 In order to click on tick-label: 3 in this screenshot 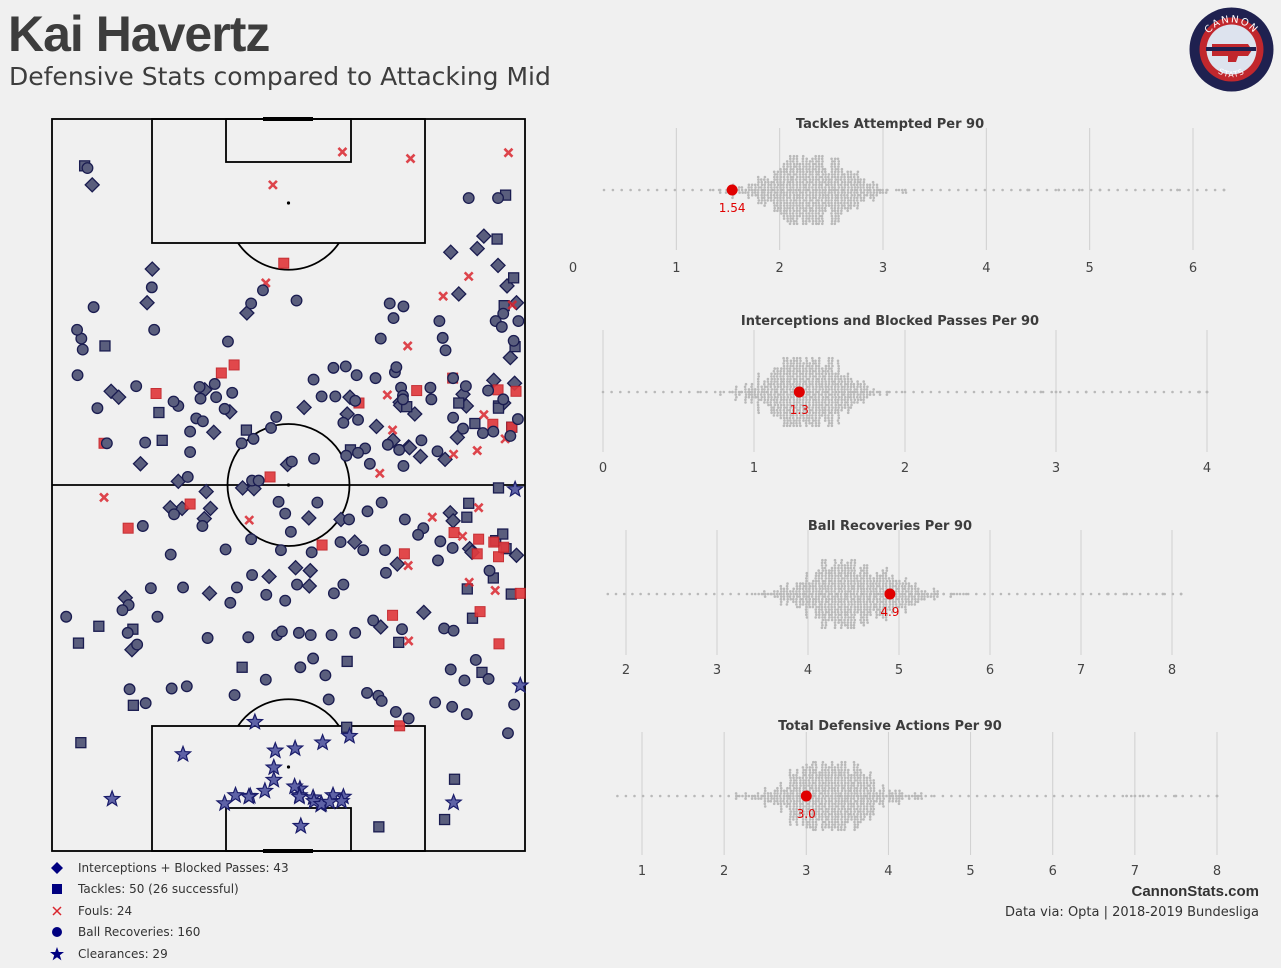, I will do `click(1056, 468)`.